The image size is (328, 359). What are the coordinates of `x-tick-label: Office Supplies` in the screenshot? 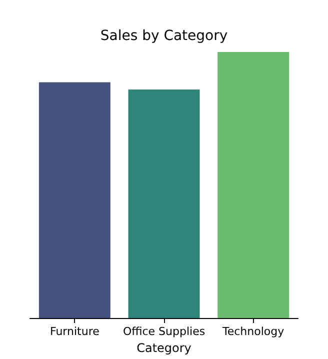 It's located at (164, 331).